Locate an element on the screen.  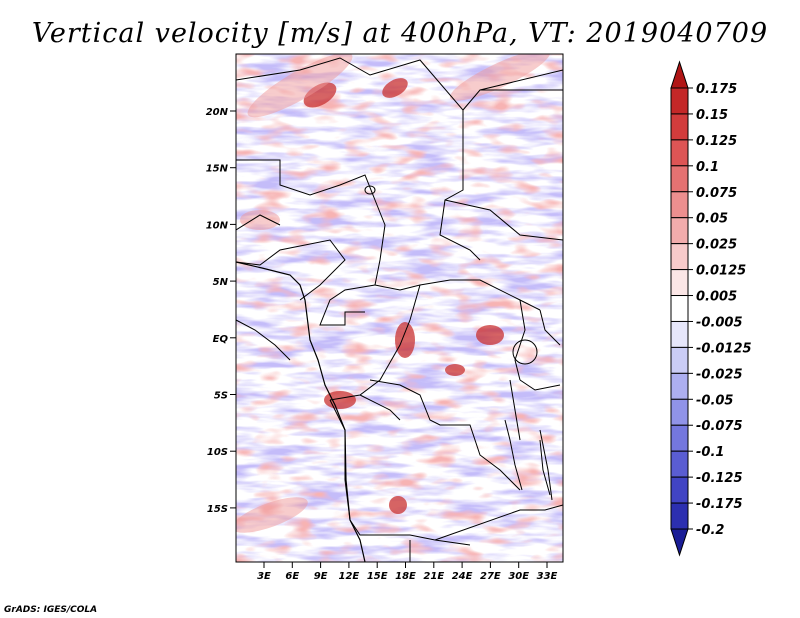
lon-label: 18E is located at coordinates (405, 576).